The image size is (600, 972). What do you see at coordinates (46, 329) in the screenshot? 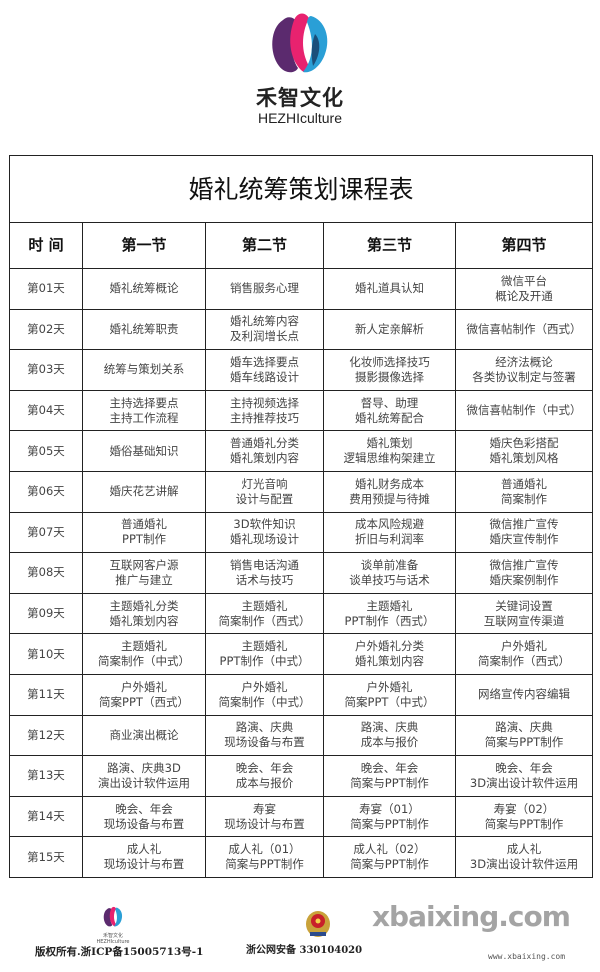
I see `day-cell: 第02天` at bounding box center [46, 329].